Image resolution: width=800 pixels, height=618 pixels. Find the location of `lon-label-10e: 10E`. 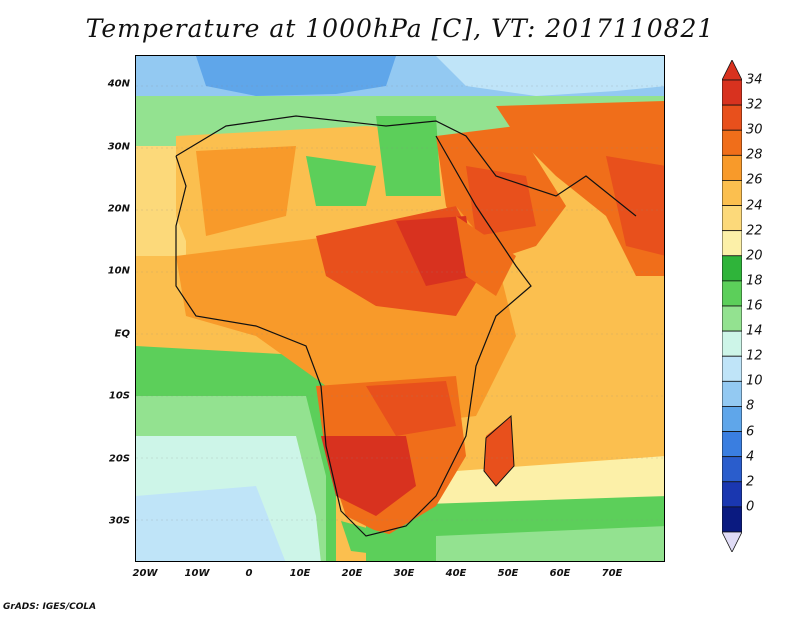

lon-label-10e: 10E is located at coordinates (300, 573).